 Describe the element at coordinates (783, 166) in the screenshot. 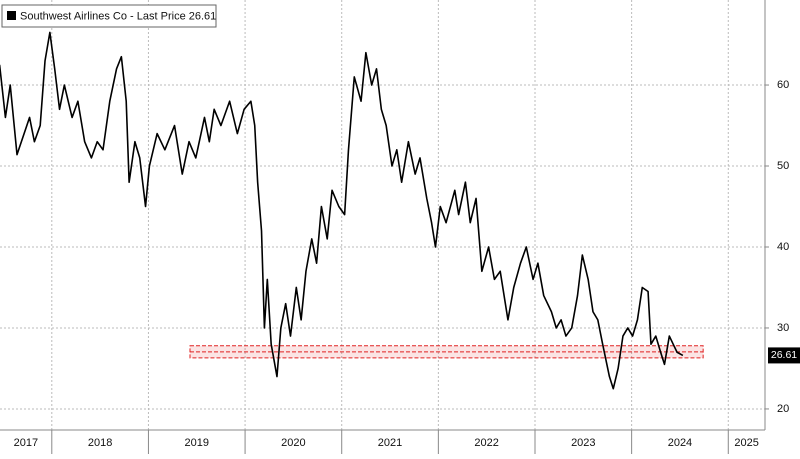

I see `y-tick-label: 50` at that location.